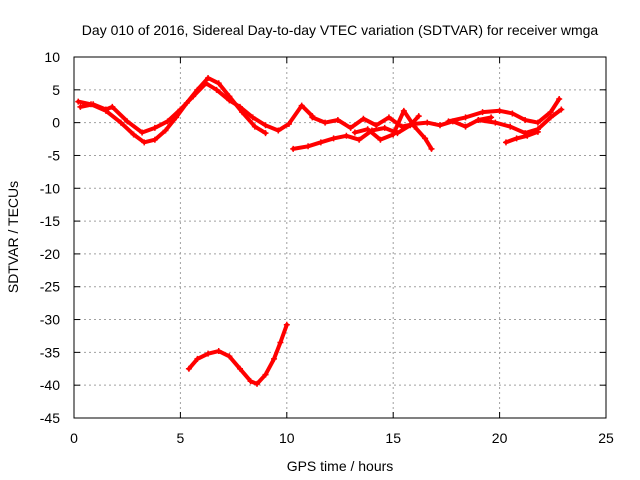 This screenshot has height=480, width=640. I want to click on y-tick-label: 10, so click(52, 57).